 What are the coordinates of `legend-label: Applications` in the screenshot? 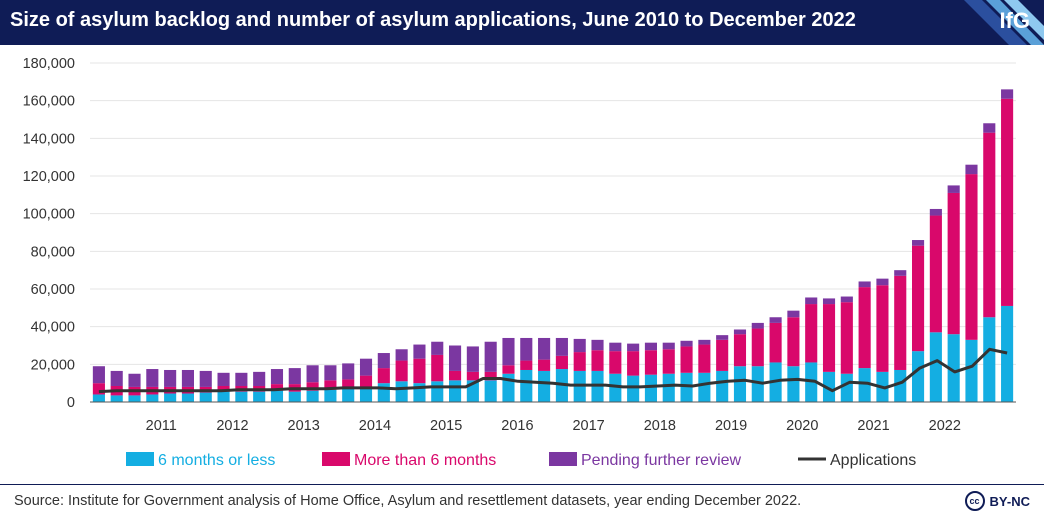 It's located at (873, 460).